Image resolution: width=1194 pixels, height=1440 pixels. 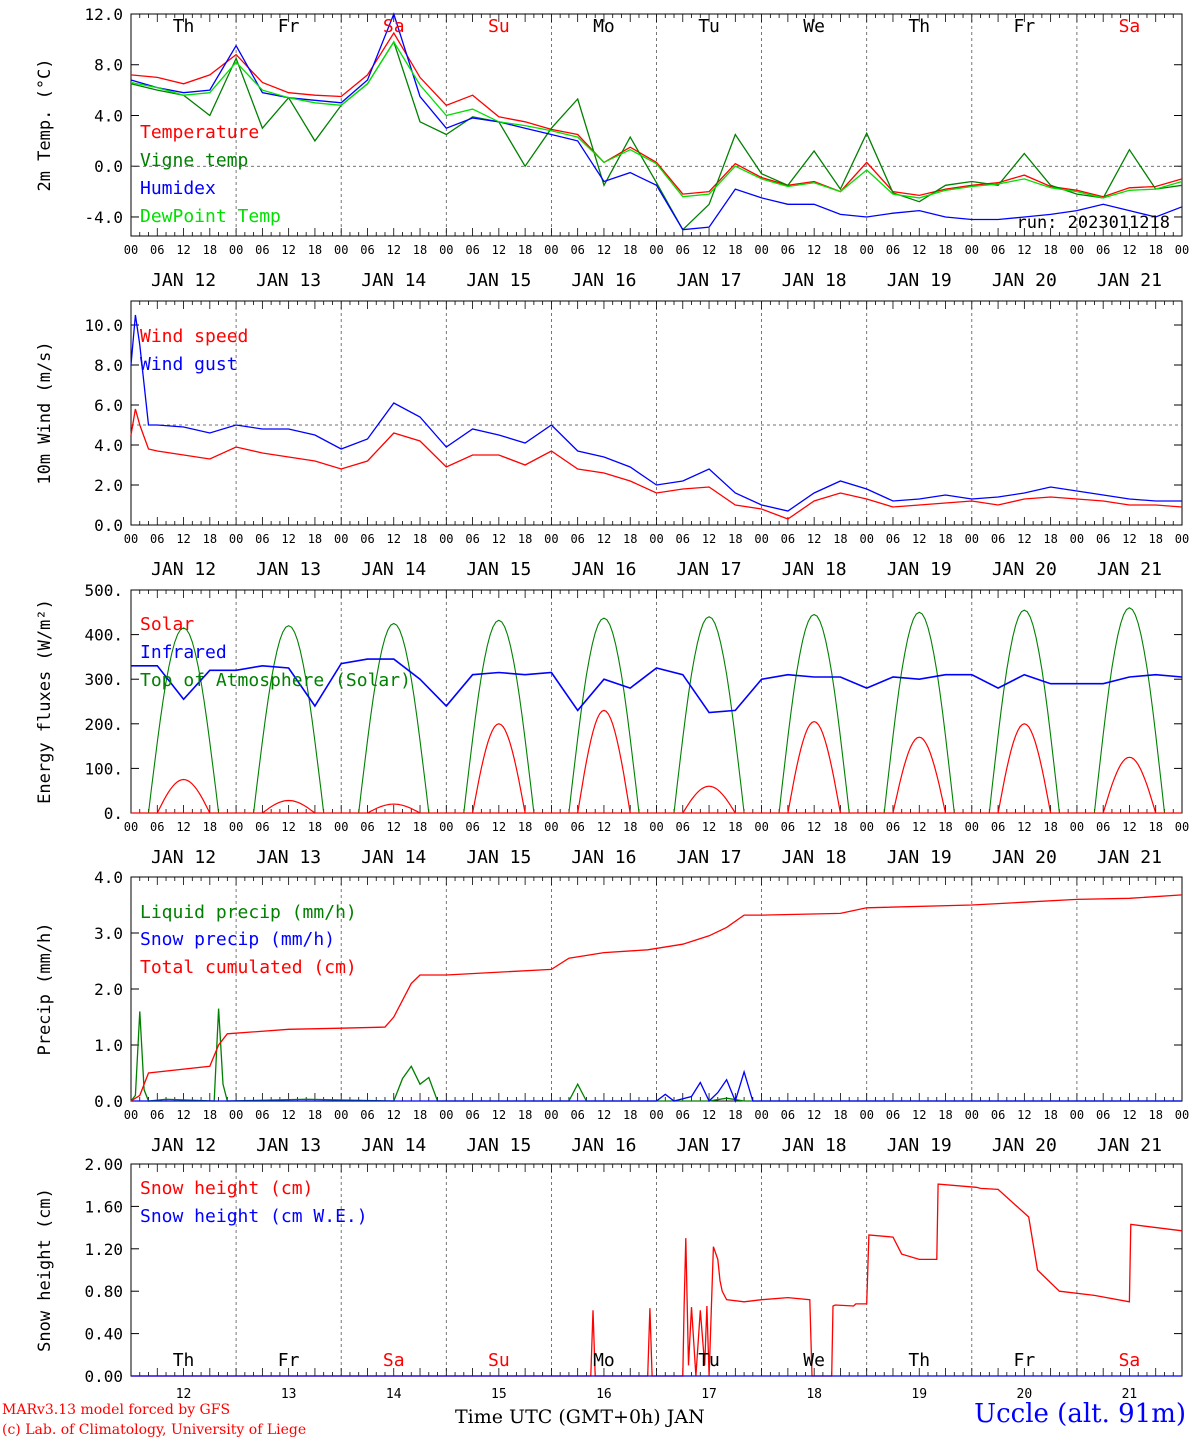 I want to click on legend-entry: Infrared, so click(x=183, y=652).